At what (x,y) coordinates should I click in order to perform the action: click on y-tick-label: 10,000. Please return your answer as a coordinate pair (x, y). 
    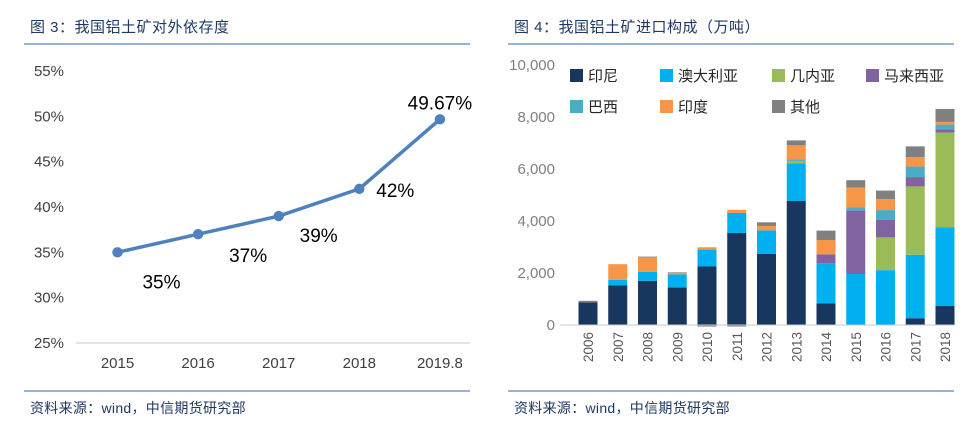
    Looking at the image, I should click on (532, 65).